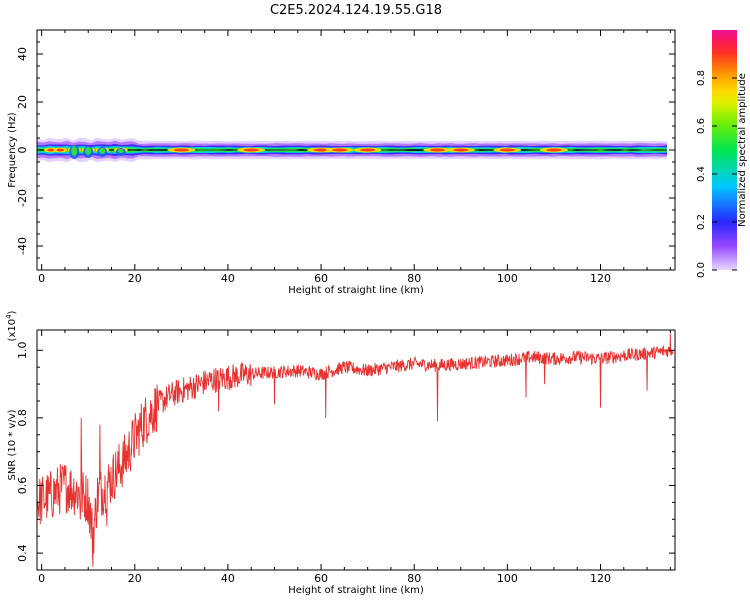 The width and height of the screenshot is (750, 600). Describe the element at coordinates (12, 444) in the screenshot. I see `snr-y-axis-label: SNR (10 * v/v)` at that location.